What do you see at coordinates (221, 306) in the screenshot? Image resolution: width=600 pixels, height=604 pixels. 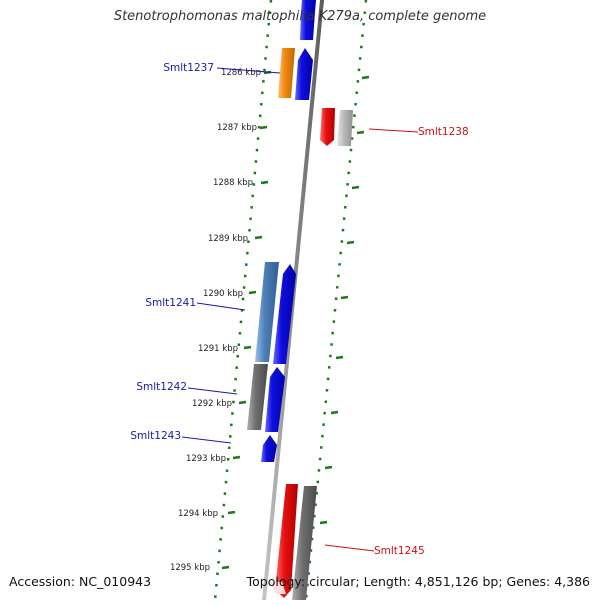 I see `label-connector-smlt1241` at bounding box center [221, 306].